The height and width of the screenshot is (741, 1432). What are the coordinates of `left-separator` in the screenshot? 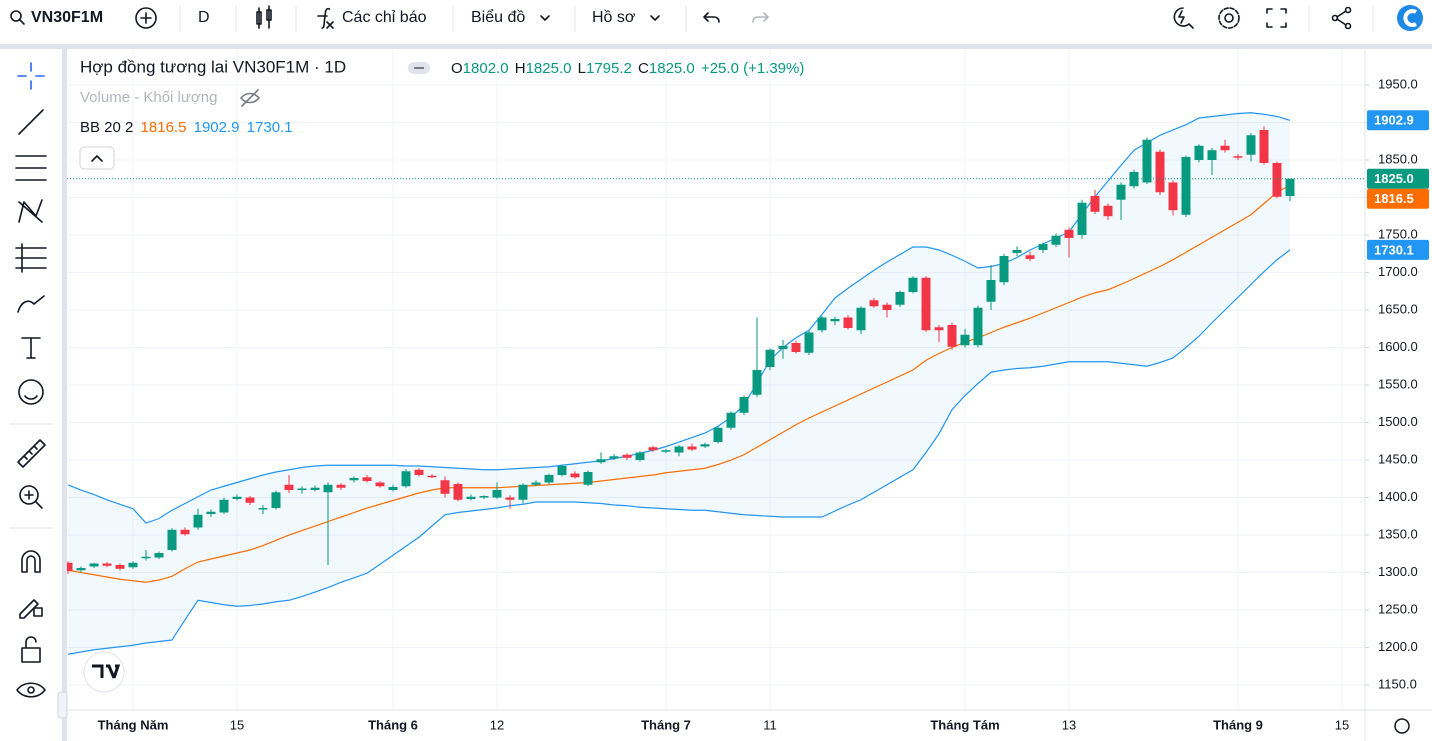 It's located at (64, 395).